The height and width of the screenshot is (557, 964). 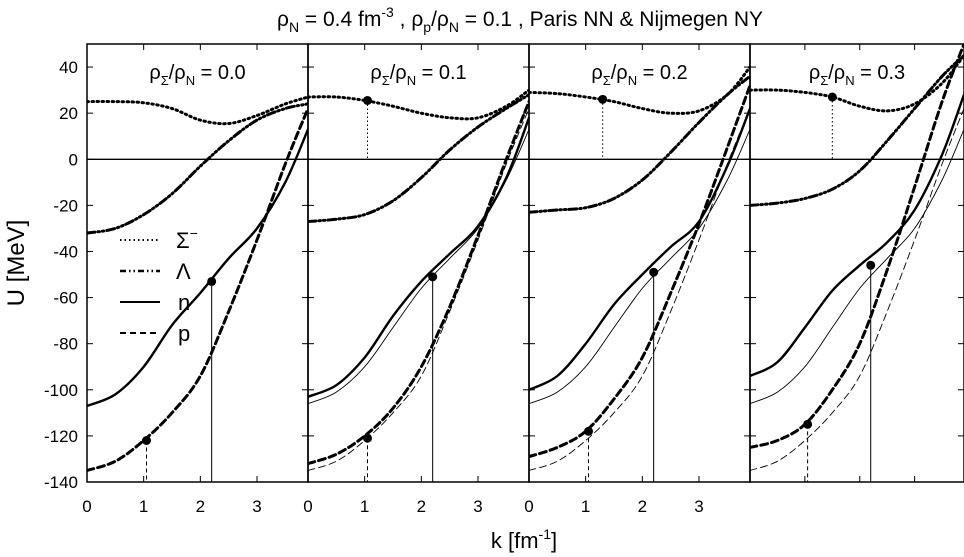 I want to click on panel-2-xtick-label: 0, so click(x=528, y=506).